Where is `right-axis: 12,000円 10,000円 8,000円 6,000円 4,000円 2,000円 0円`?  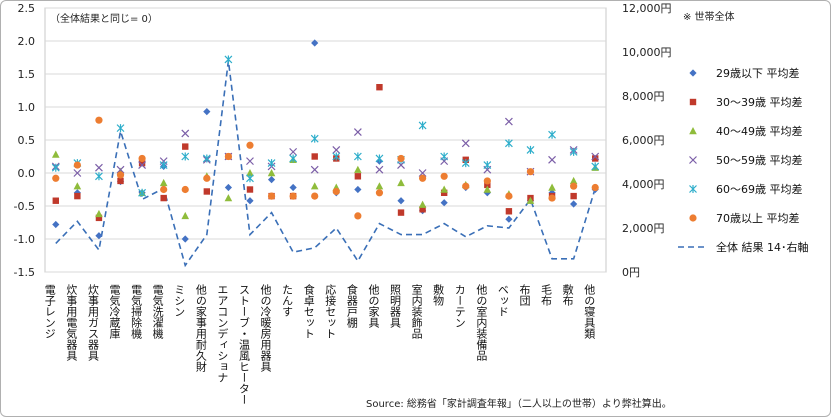 right-axis: 12,000円 10,000円 8,000円 6,000円 4,000円 2,000円 0円 is located at coordinates (647, 140).